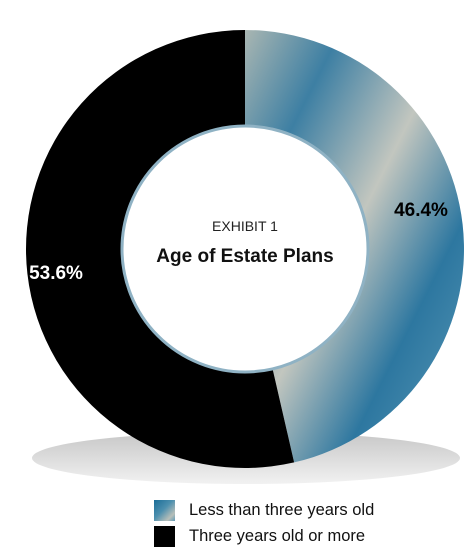 The image size is (464, 550). I want to click on legend-item-less-than-three: Less than three years old, so click(264, 510).